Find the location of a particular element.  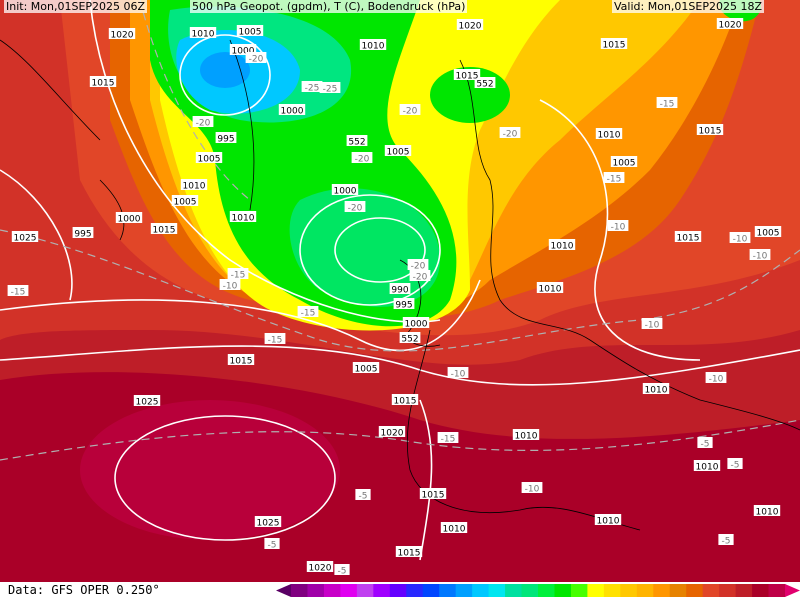

color-scale-bar is located at coordinates (538, 590).